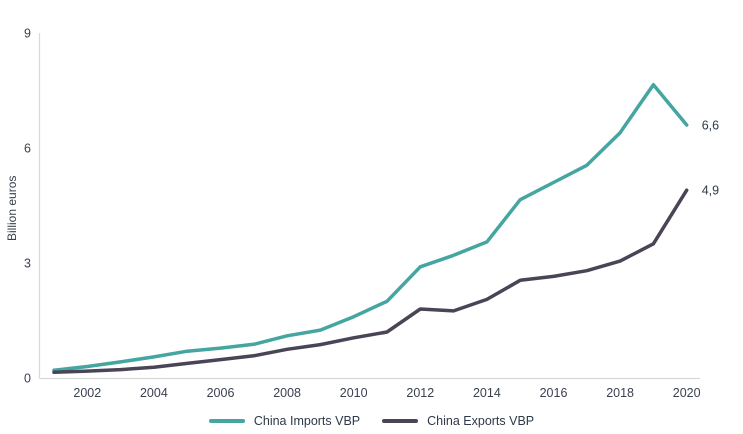 This screenshot has width=743, height=434. What do you see at coordinates (371, 421) in the screenshot?
I see `legend: China Imports VBP China Exports VBP` at bounding box center [371, 421].